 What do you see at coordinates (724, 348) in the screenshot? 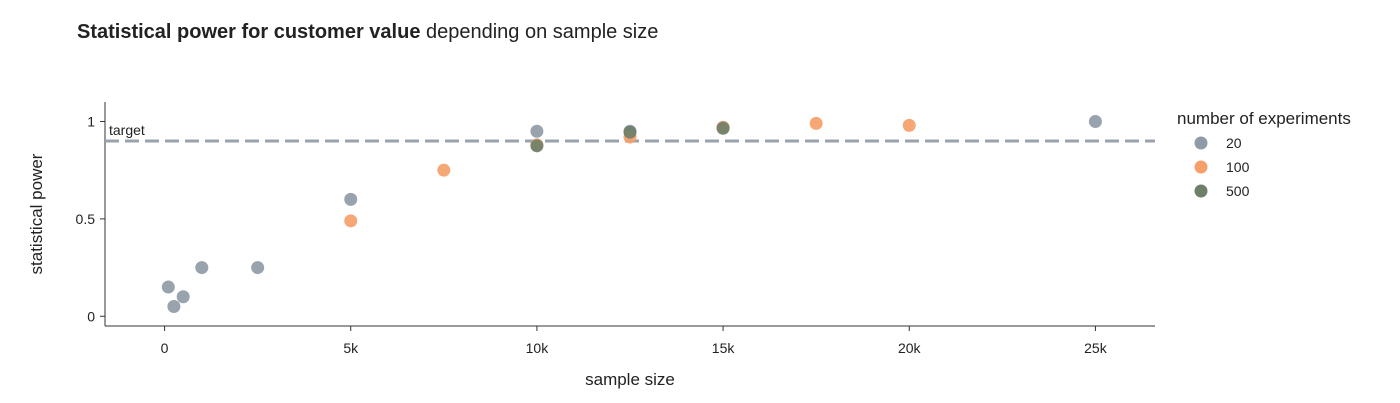
I see `x-tick-label: 15k` at bounding box center [724, 348].